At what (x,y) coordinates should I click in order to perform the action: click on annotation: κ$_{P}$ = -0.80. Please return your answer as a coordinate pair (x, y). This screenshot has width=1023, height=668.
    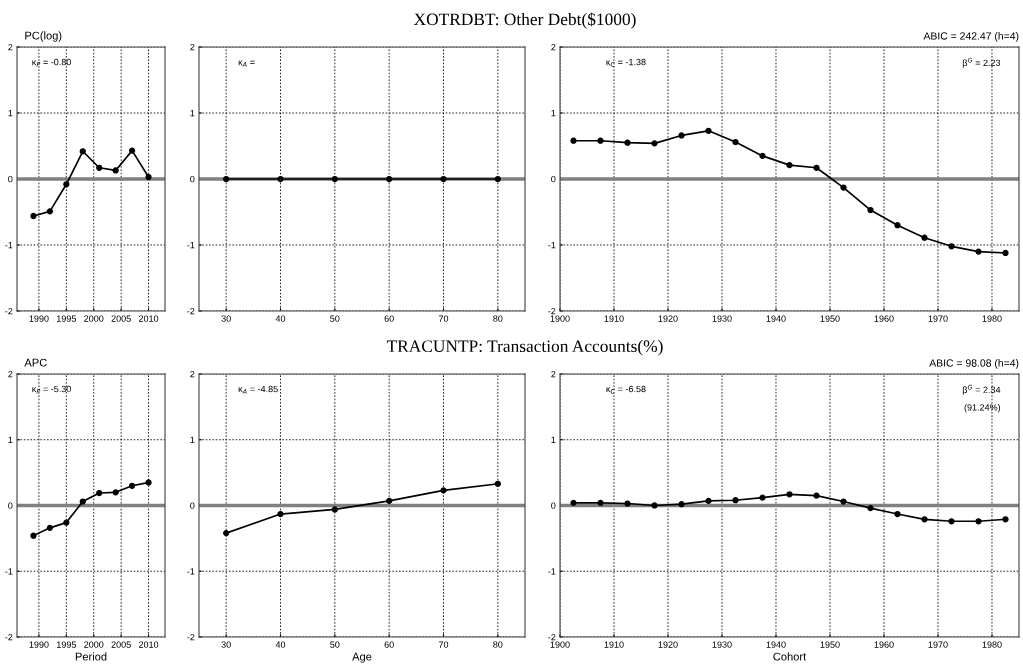
    Looking at the image, I should click on (51, 62).